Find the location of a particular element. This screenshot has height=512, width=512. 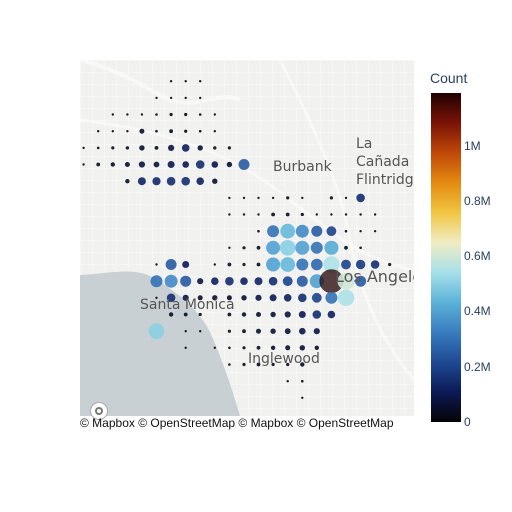

mapbox-logo-icon is located at coordinates (99, 411).